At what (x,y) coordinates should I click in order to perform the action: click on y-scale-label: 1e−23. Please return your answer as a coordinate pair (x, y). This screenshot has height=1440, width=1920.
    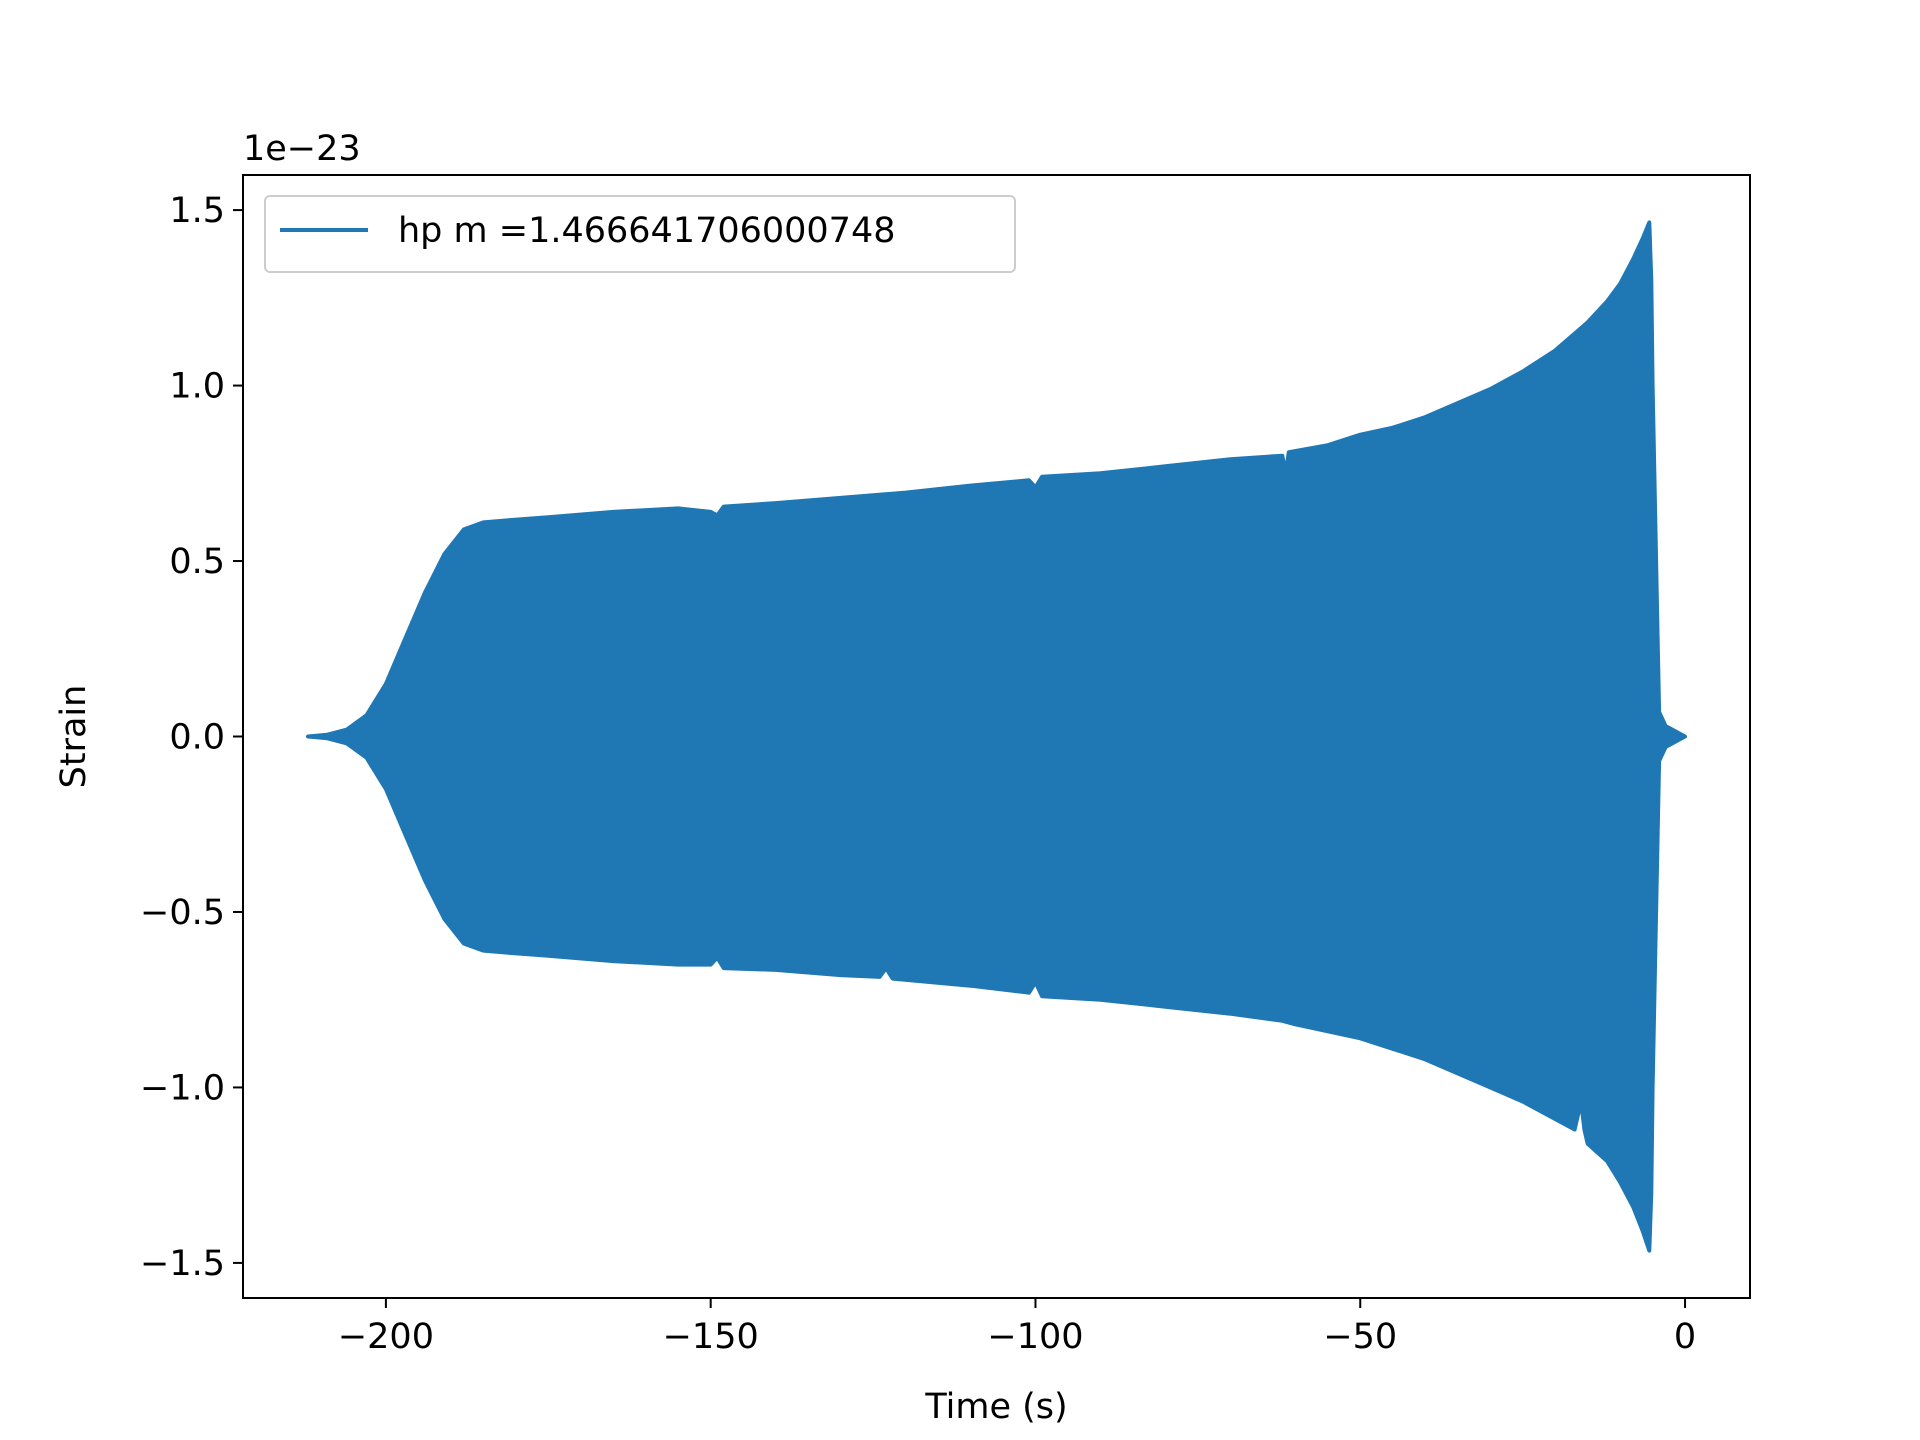
    Looking at the image, I should click on (302, 149).